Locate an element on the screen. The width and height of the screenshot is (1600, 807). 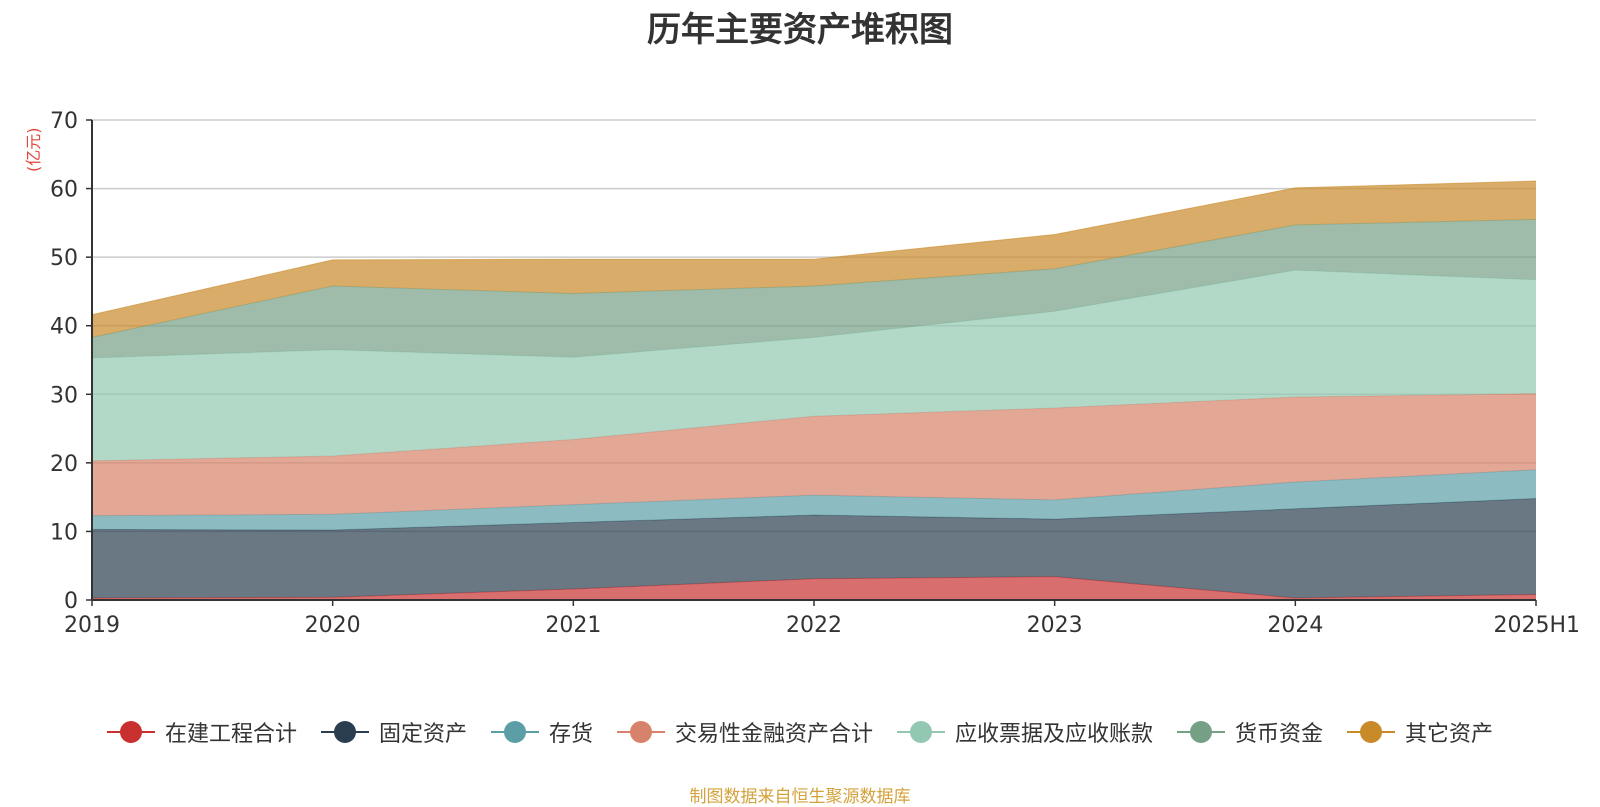
x-tick-label: 2021 is located at coordinates (573, 625).